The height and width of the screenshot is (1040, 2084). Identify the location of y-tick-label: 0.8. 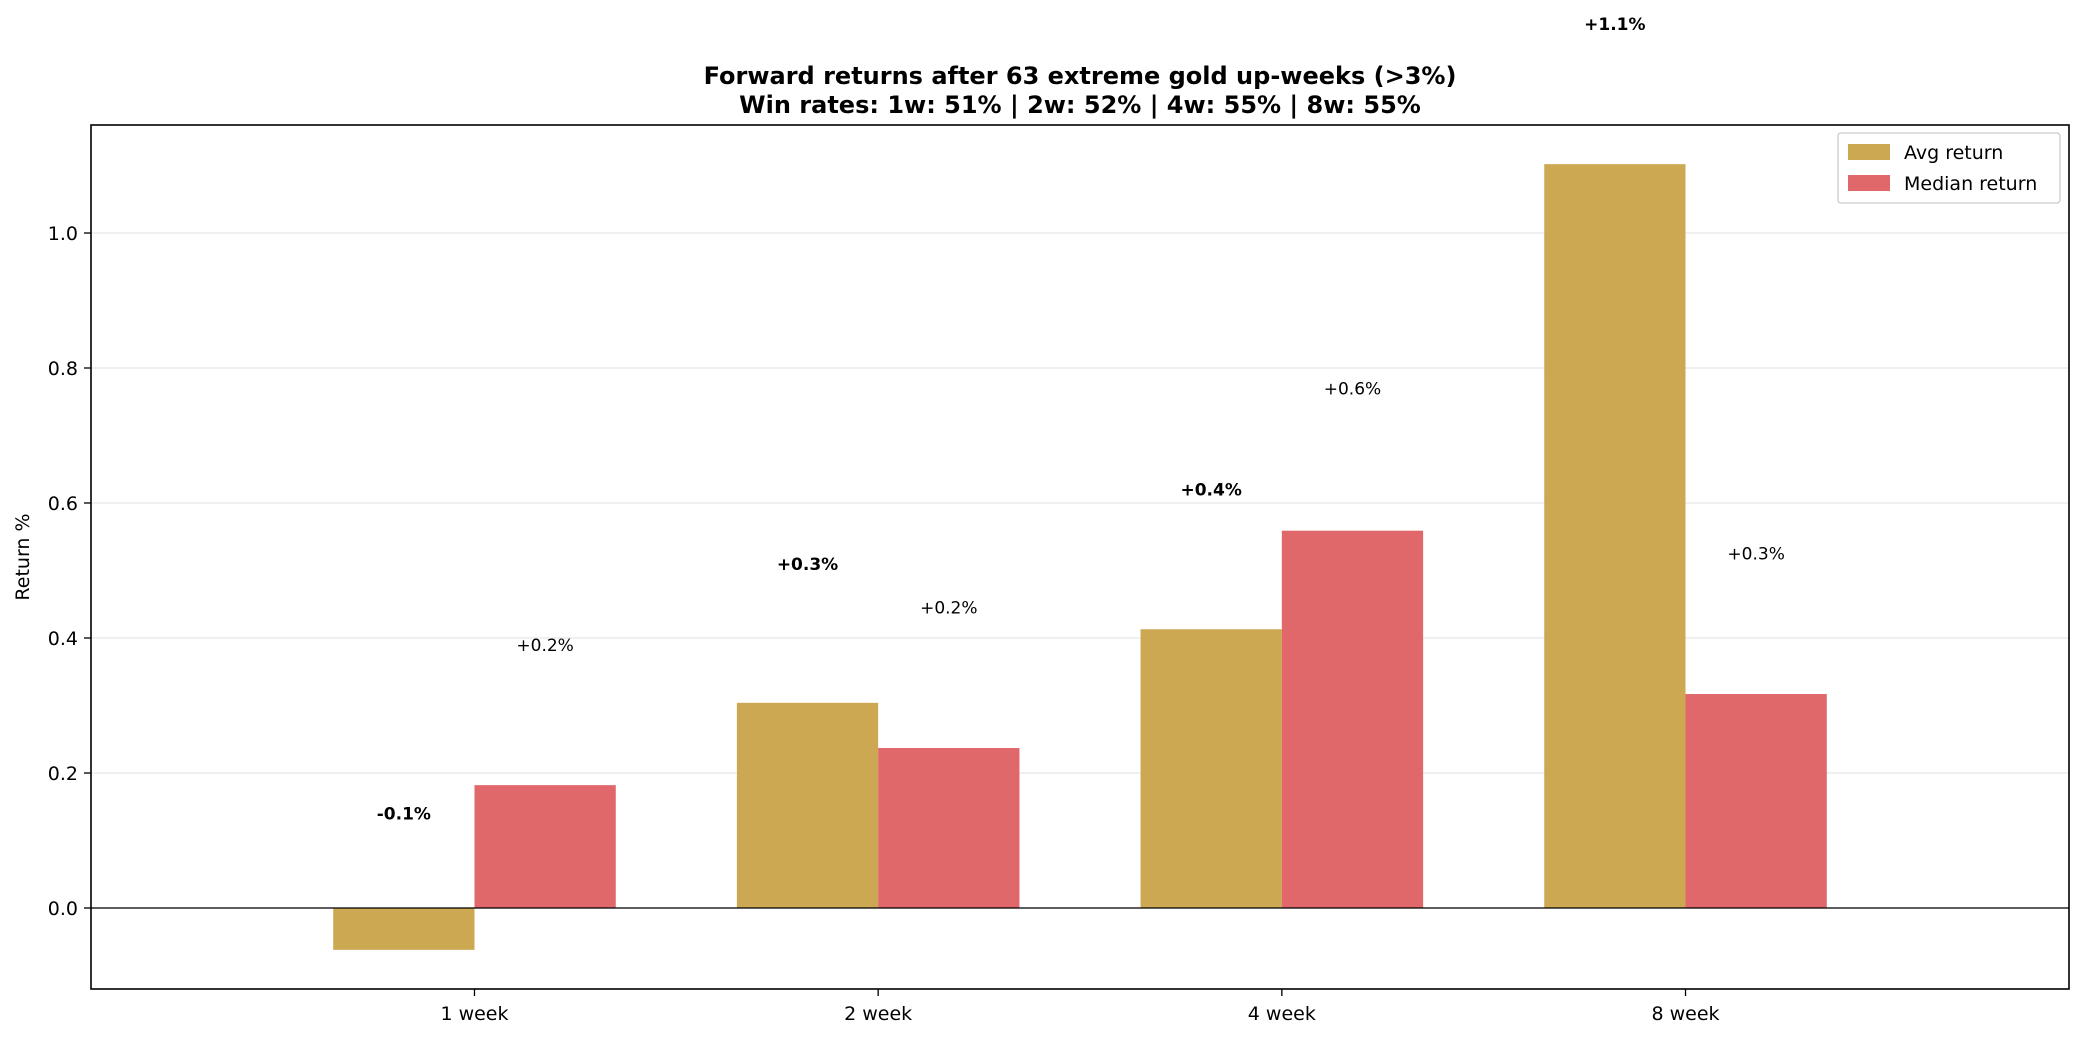
(63, 369).